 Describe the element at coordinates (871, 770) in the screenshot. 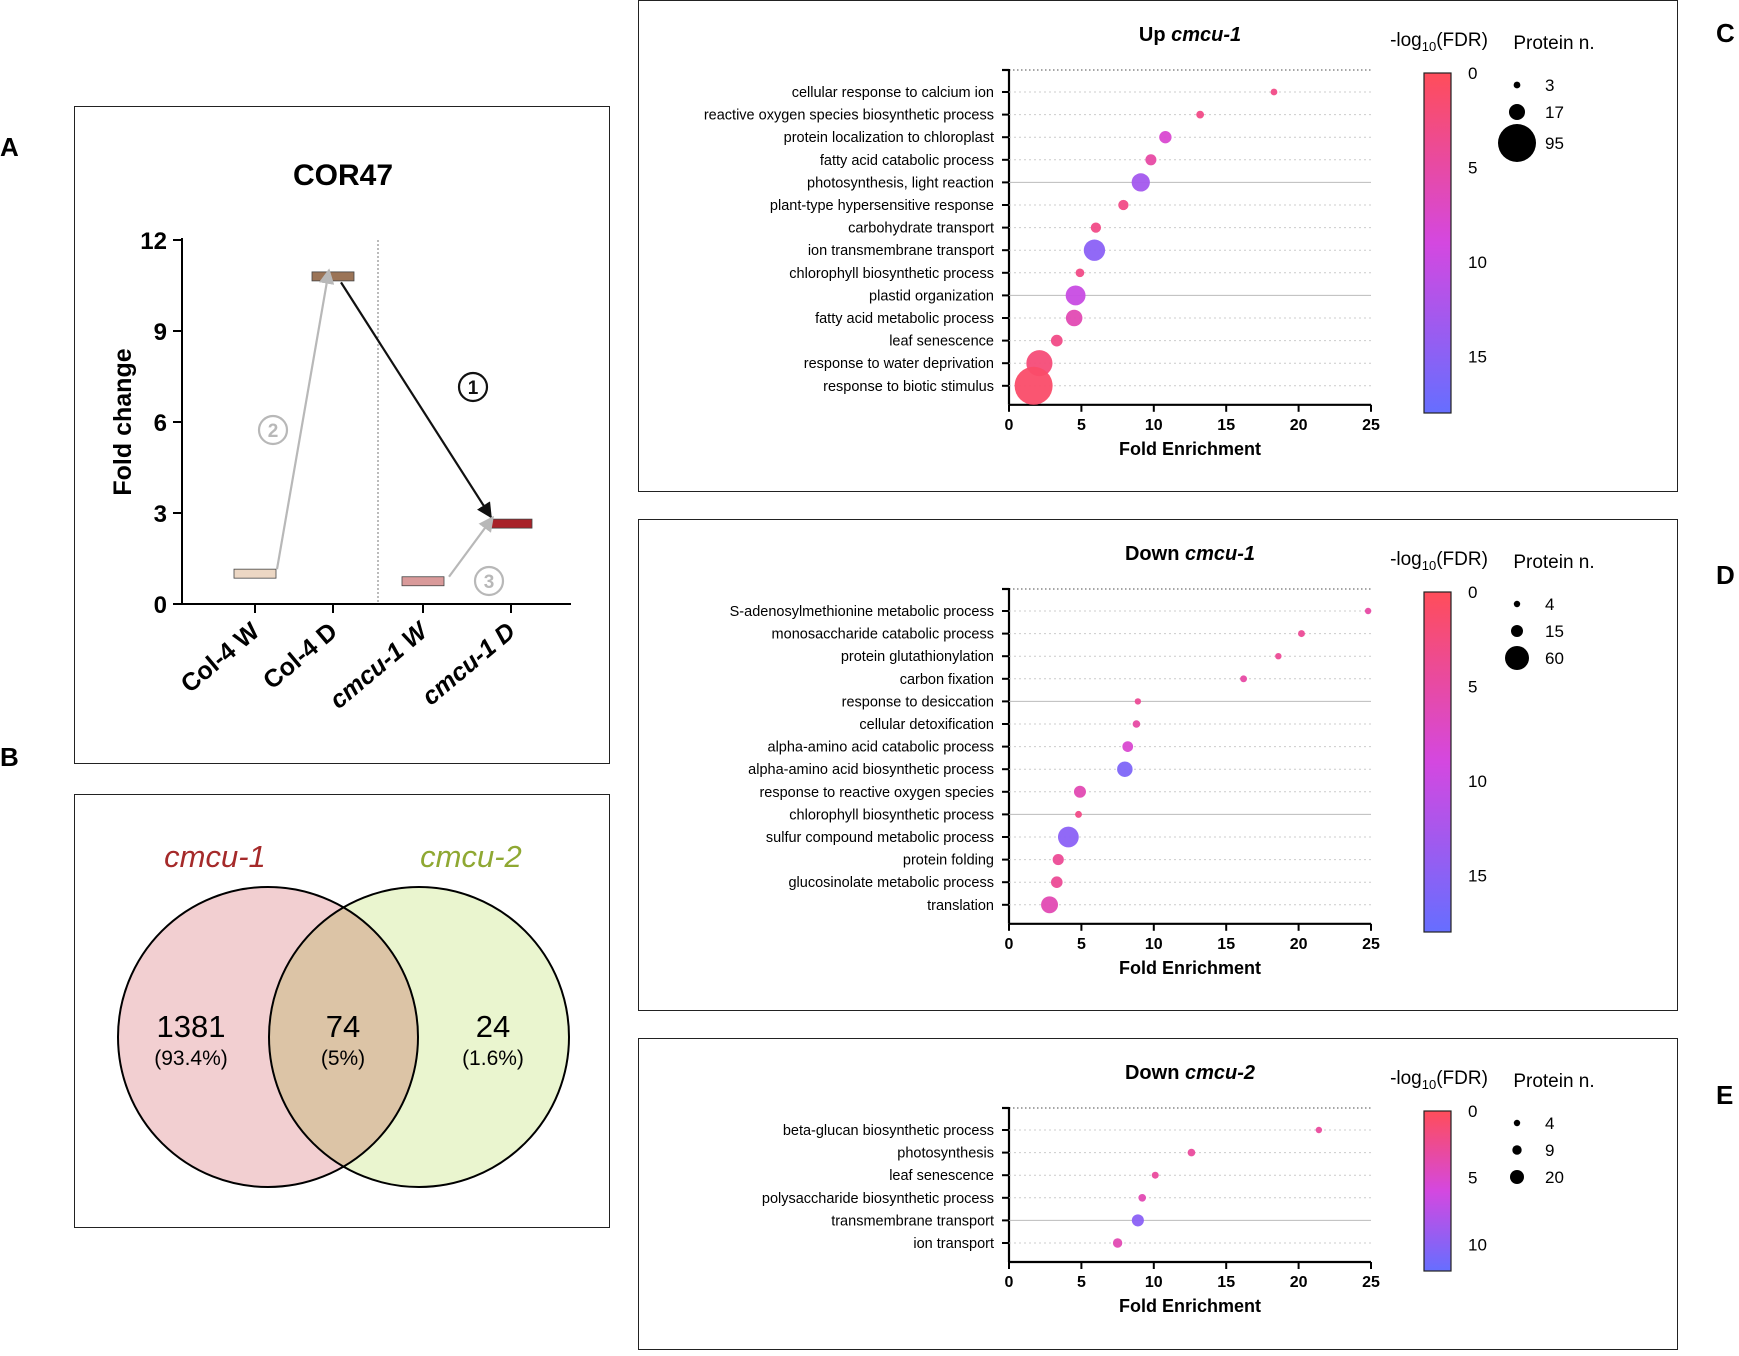

I see `term-label: alpha-amino acid biosynthetic process` at that location.